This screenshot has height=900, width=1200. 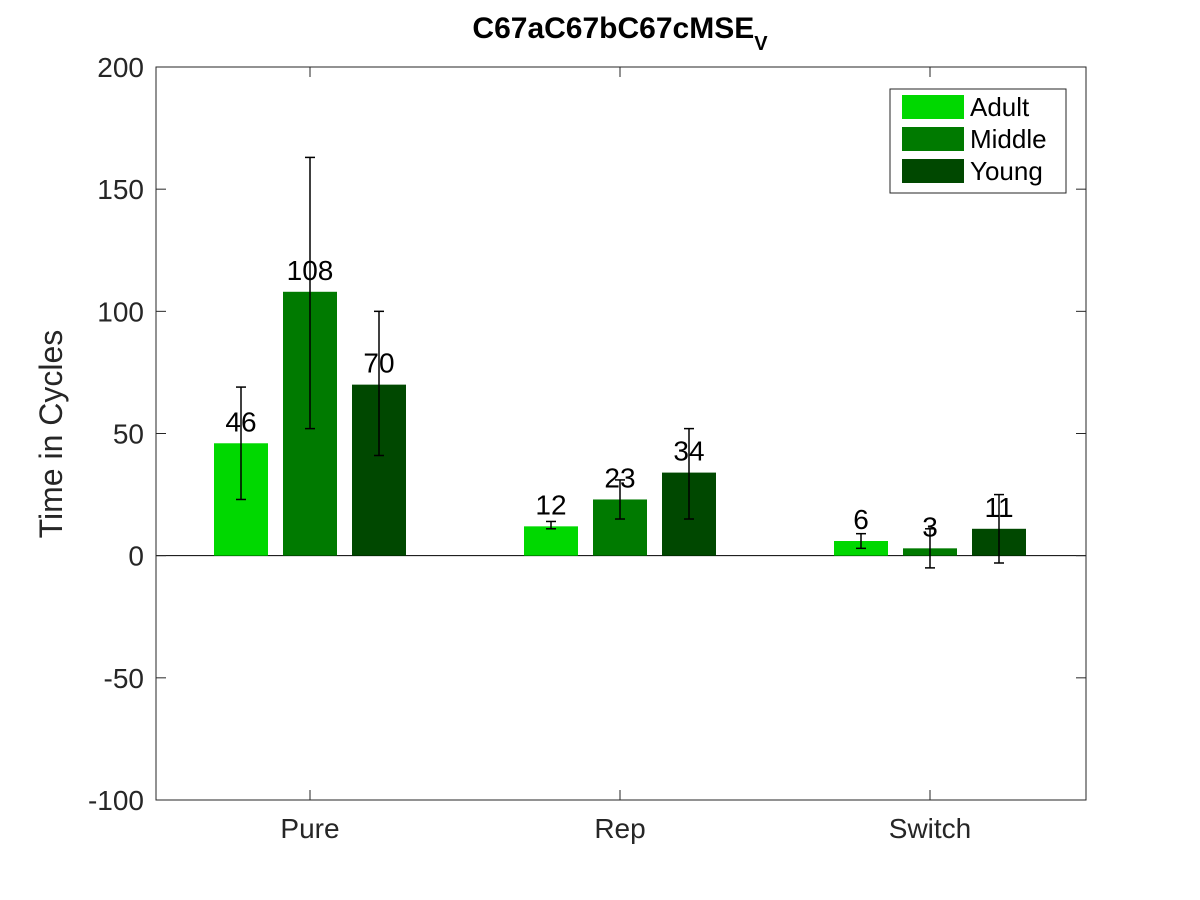 I want to click on bar-adult-rep, so click(x=551, y=541).